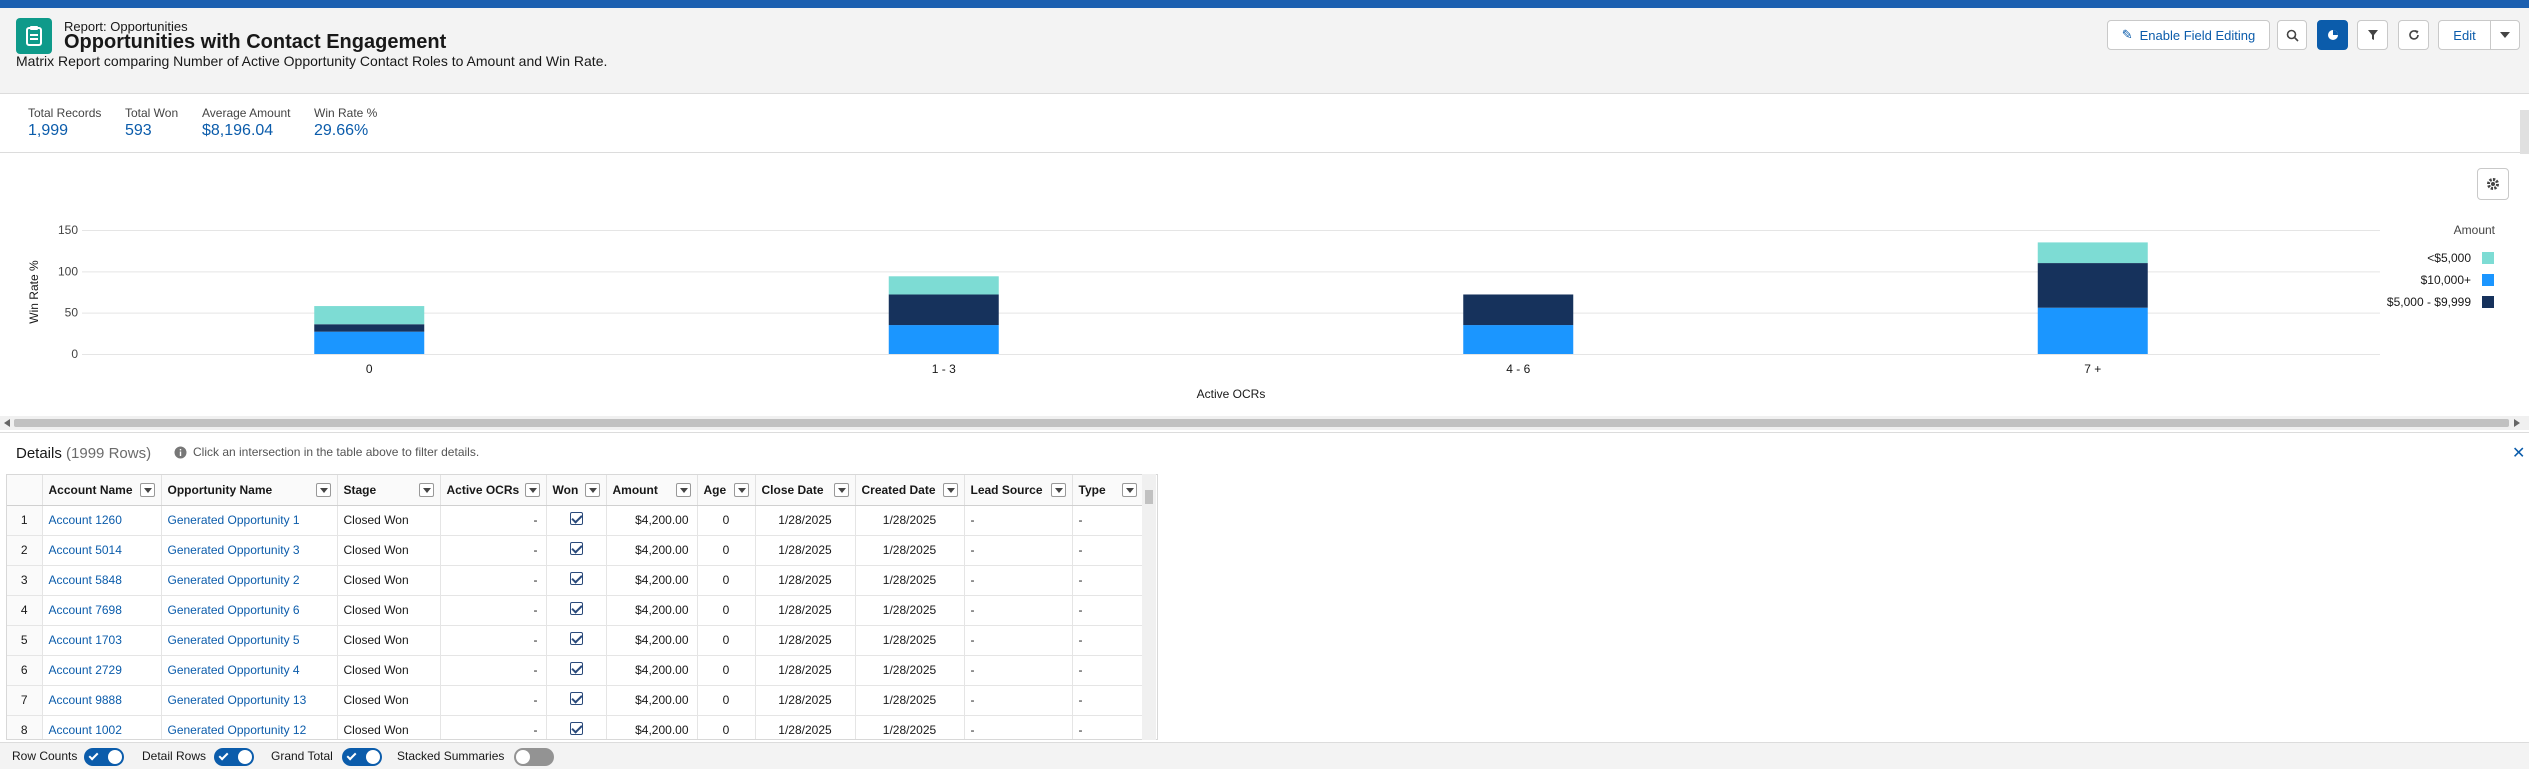 The width and height of the screenshot is (2529, 769). What do you see at coordinates (2493, 184) in the screenshot?
I see `chart-settings-button` at bounding box center [2493, 184].